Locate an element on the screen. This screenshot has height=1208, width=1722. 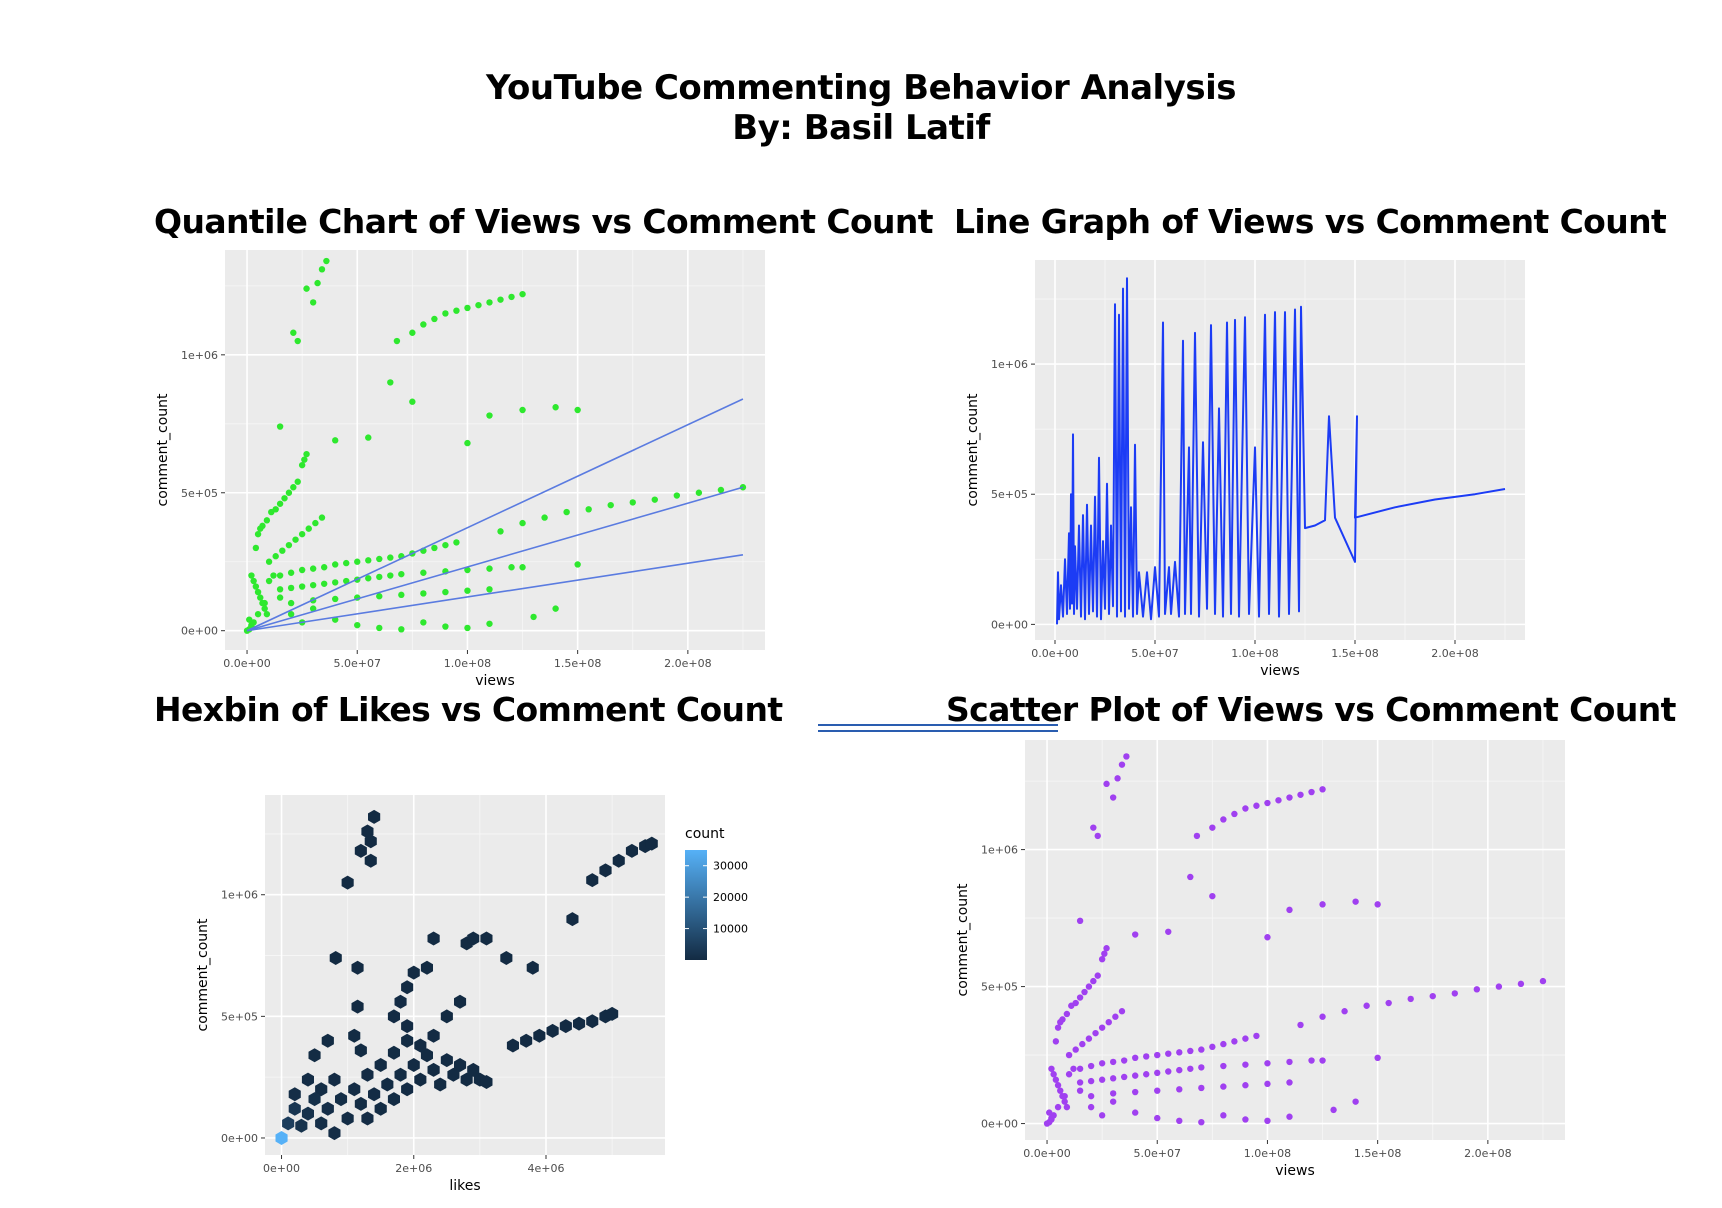
plot-panel is located at coordinates (1295, 940).